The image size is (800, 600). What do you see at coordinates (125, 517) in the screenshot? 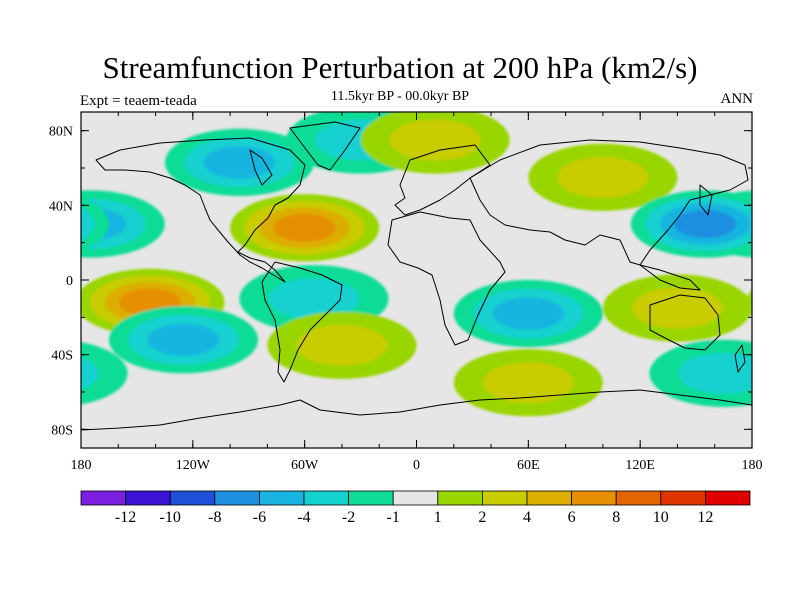
I see `colorbar-label: -12` at bounding box center [125, 517].